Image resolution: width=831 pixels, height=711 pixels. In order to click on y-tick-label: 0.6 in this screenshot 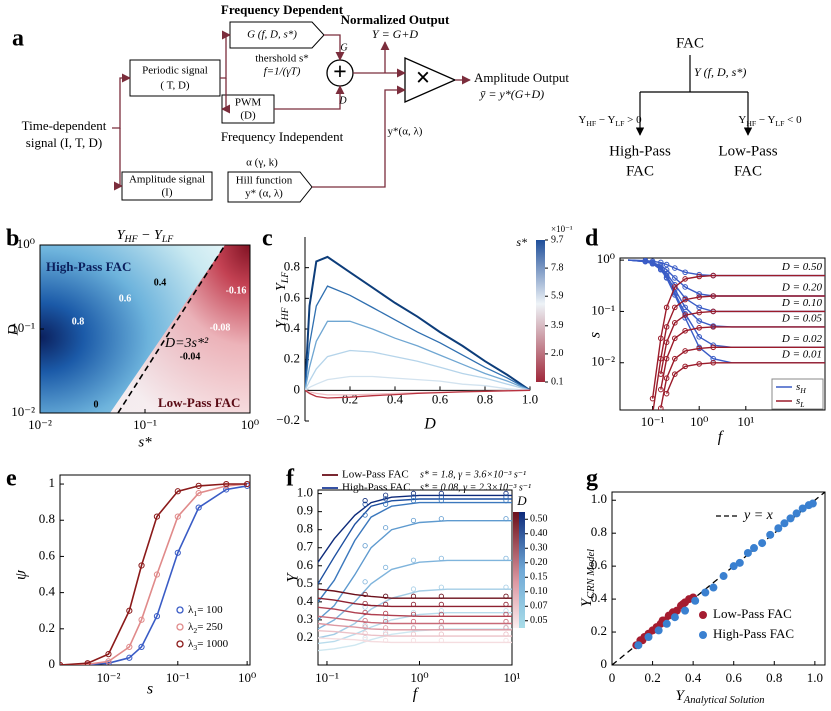, I will do `click(305, 564)`.